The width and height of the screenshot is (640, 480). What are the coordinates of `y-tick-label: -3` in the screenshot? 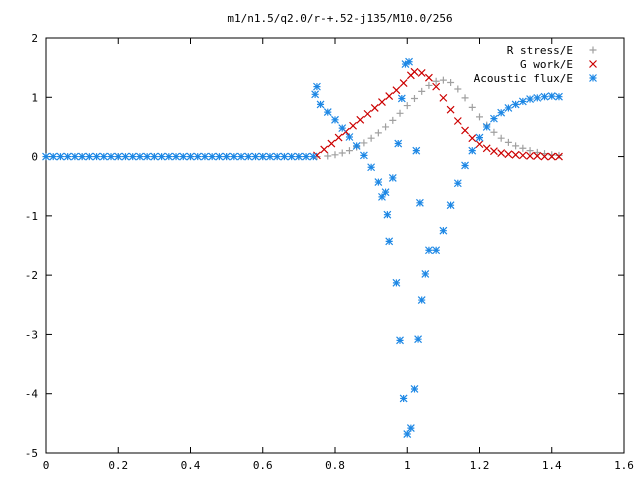 It's located at (31, 334).